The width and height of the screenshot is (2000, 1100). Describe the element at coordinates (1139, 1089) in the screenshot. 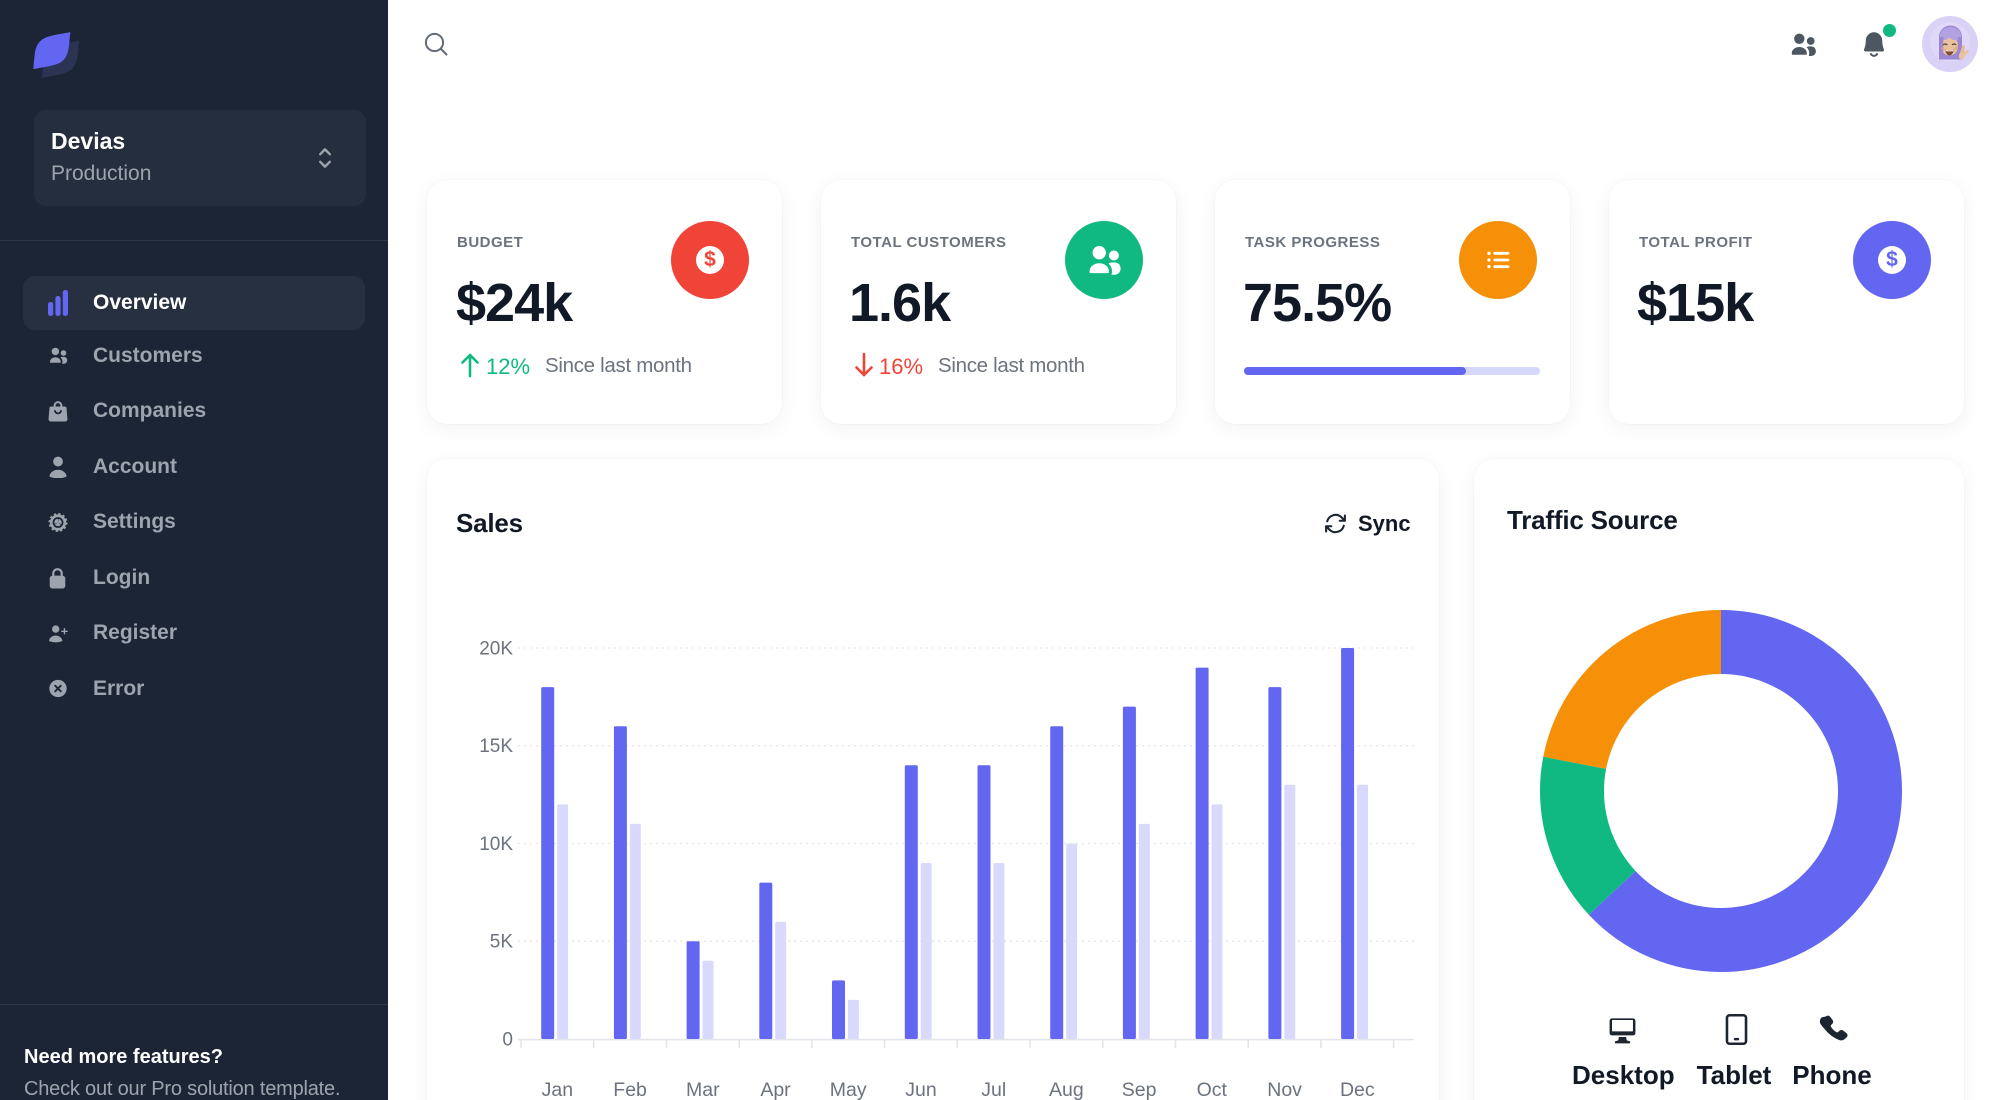

I see `svg-text: Sep` at that location.